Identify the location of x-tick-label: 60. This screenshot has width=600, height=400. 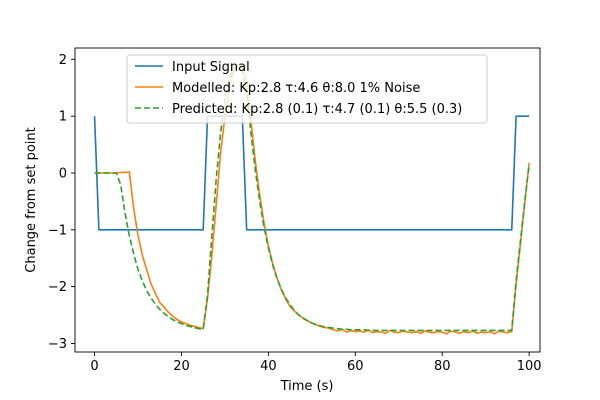
(355, 366).